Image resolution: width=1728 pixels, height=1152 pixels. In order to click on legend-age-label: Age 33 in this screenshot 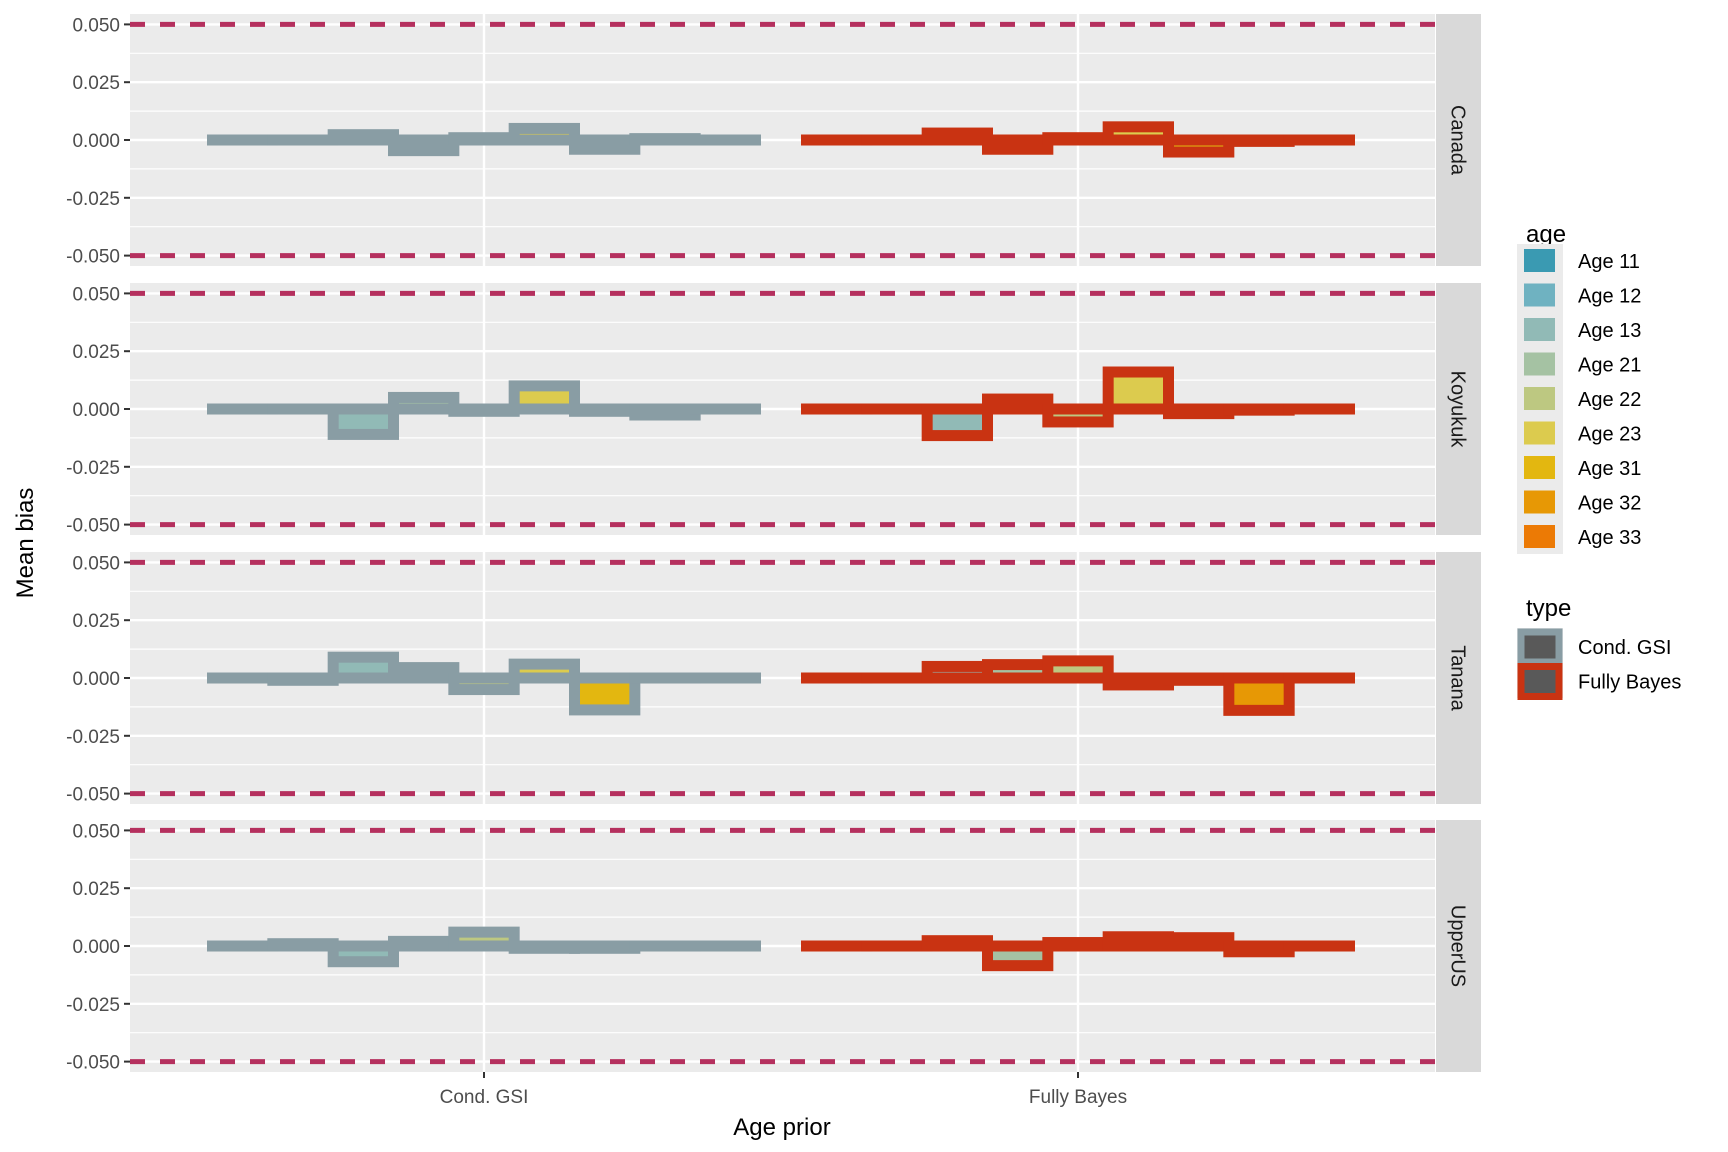, I will do `click(1609, 538)`.